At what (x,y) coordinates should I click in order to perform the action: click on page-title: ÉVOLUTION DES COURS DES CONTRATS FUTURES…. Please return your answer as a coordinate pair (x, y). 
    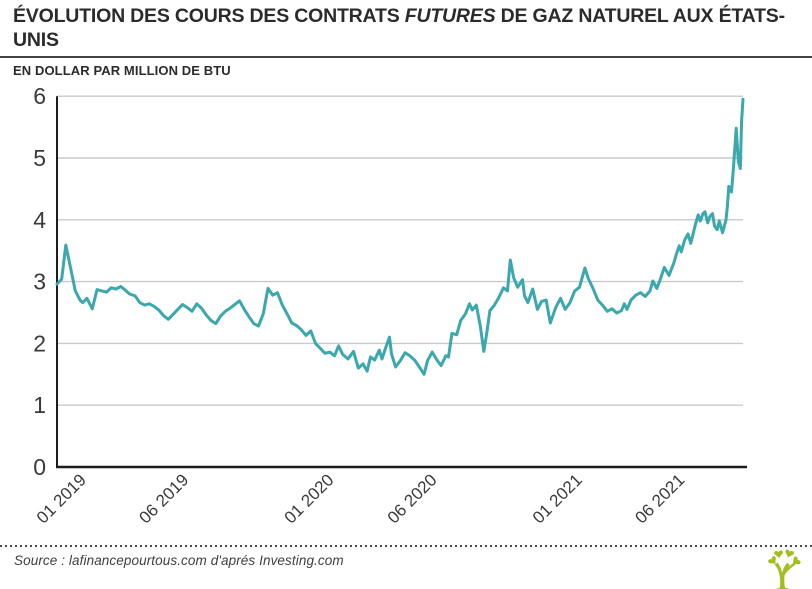
    Looking at the image, I should click on (407, 29).